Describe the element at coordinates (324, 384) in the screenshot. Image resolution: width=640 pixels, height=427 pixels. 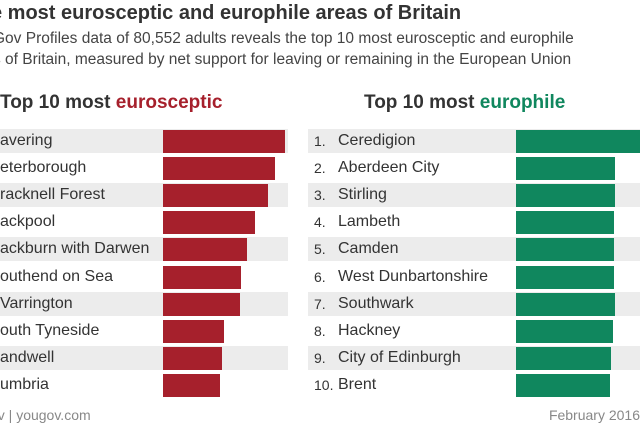
I see `rank-label: 10.` at that location.